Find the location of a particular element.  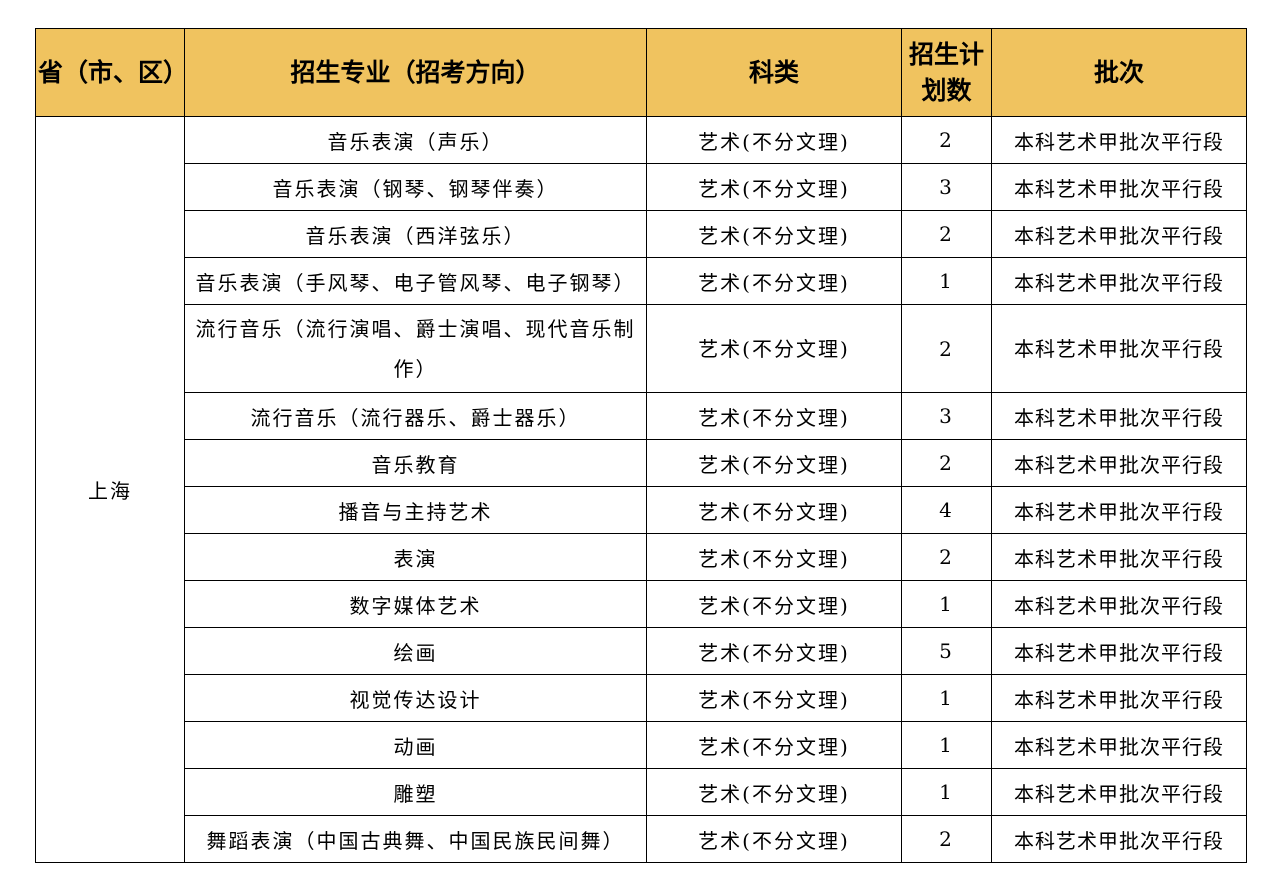

province-cell: 上海 is located at coordinates (110, 489).